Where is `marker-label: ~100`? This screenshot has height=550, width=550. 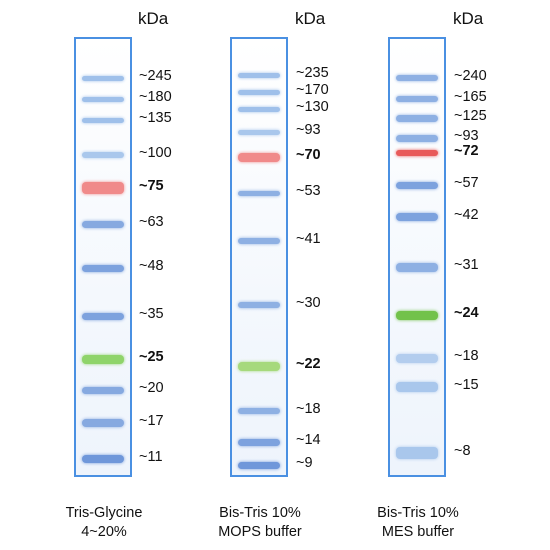 marker-label: ~100 is located at coordinates (155, 153).